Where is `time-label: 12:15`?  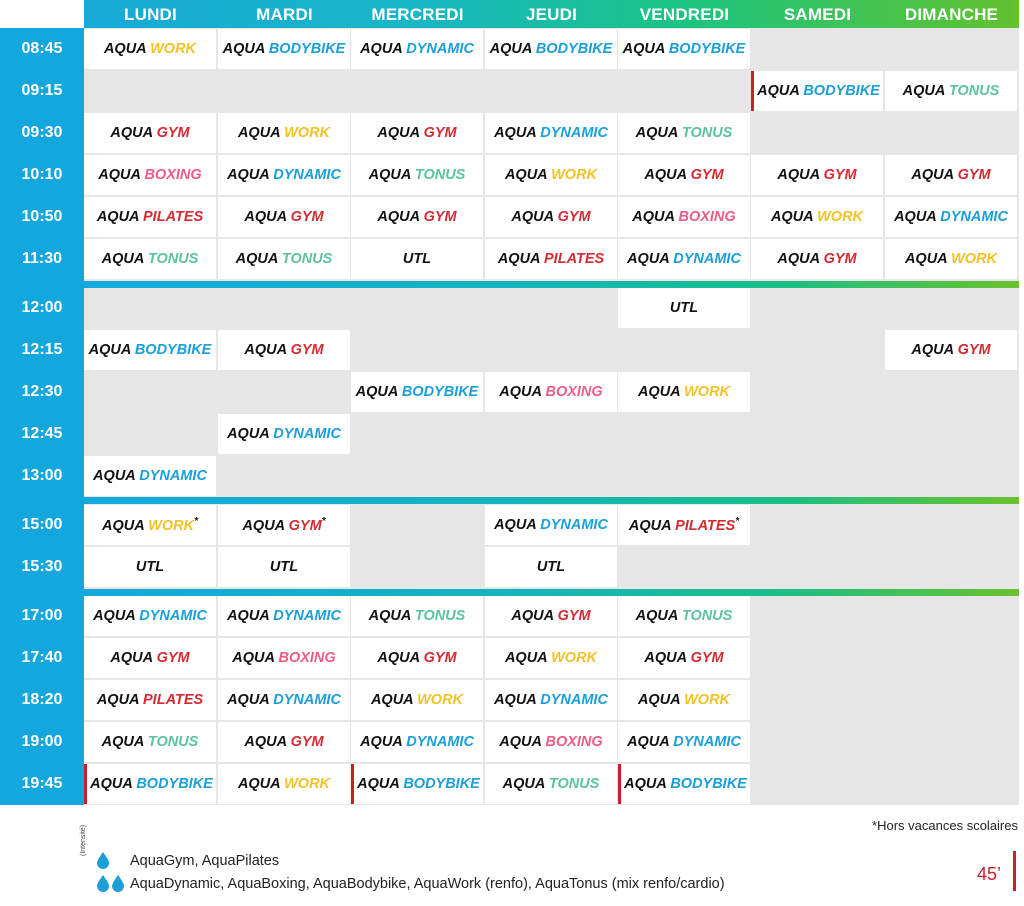 time-label: 12:15 is located at coordinates (42, 349).